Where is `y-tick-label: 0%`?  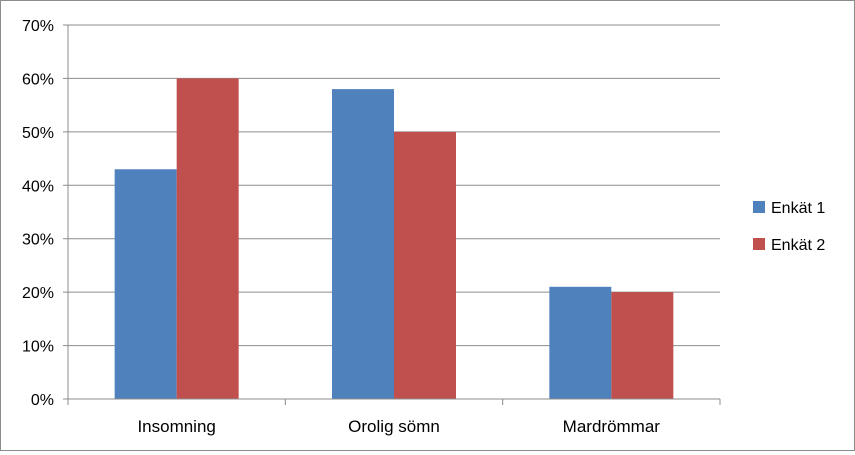 y-tick-label: 0% is located at coordinates (42, 400).